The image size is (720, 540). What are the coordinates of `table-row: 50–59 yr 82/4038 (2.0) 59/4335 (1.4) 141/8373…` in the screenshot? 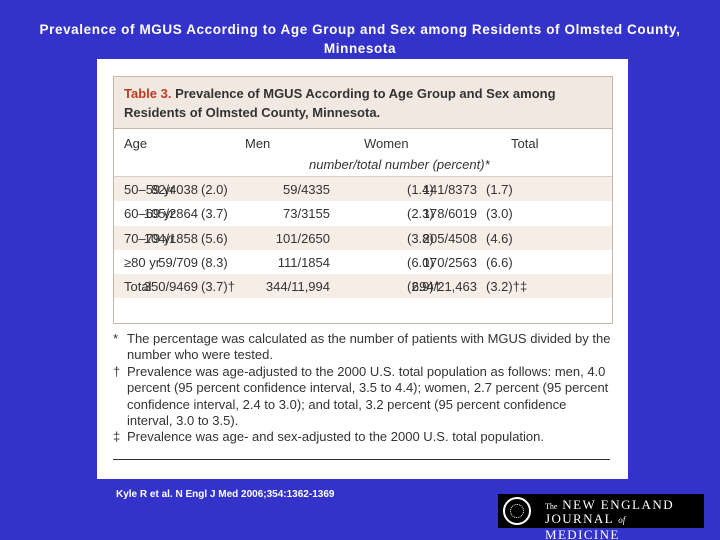 It's located at (363, 189).